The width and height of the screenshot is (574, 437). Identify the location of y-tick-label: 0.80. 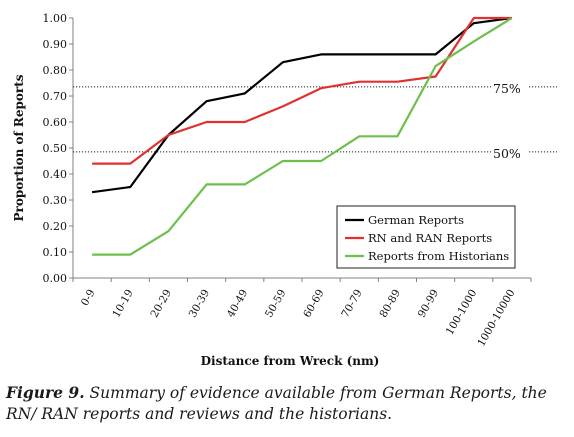
(55, 70).